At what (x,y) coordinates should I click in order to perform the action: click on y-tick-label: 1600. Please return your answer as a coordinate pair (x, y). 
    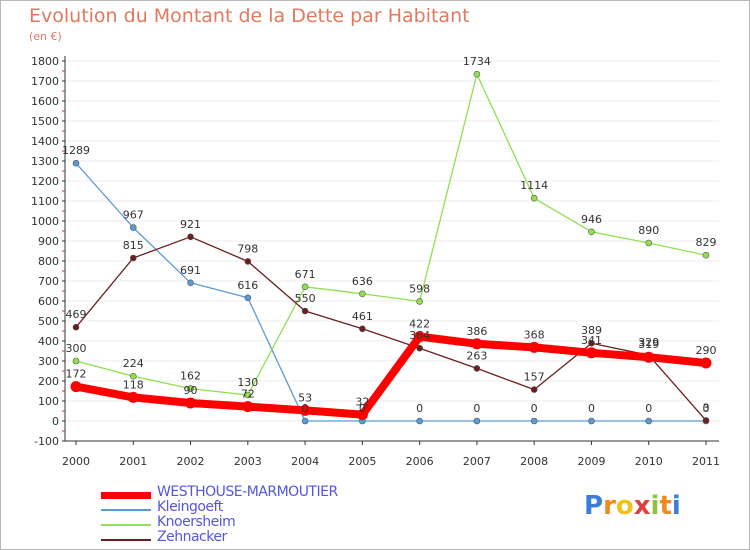
    Looking at the image, I should click on (45, 101).